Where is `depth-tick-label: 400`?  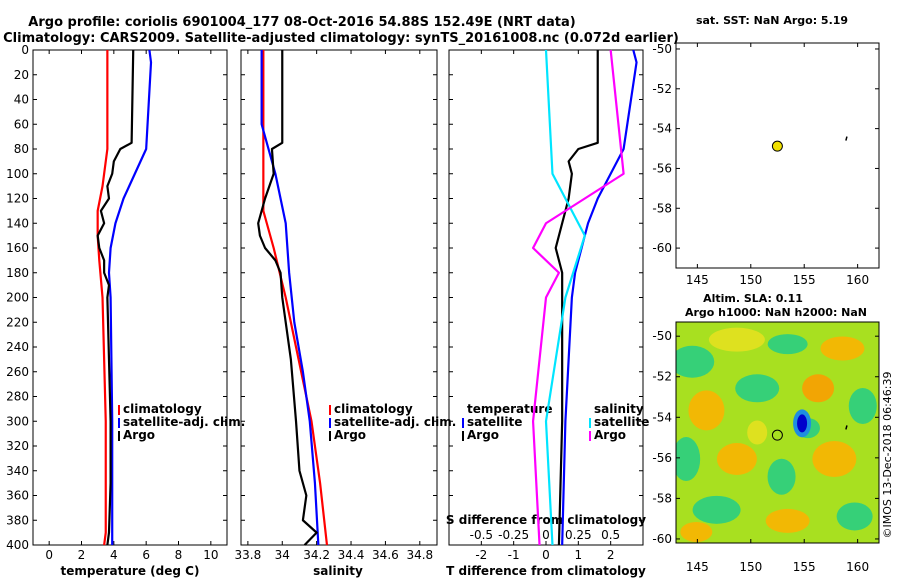
depth-tick-label: 400 is located at coordinates (17, 545).